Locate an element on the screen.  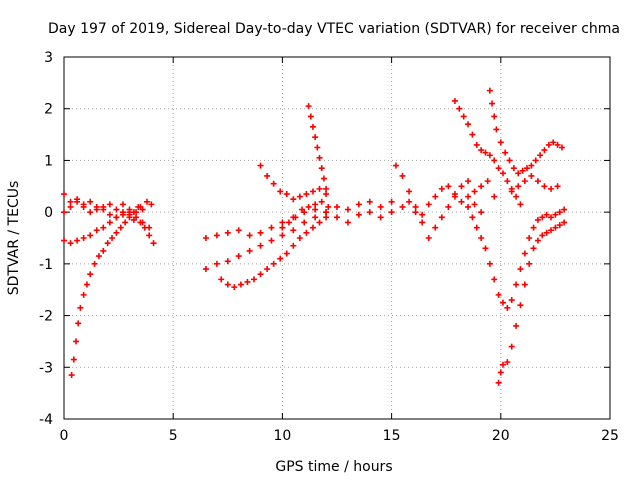
y-tick-label: -4 is located at coordinates (46, 420).